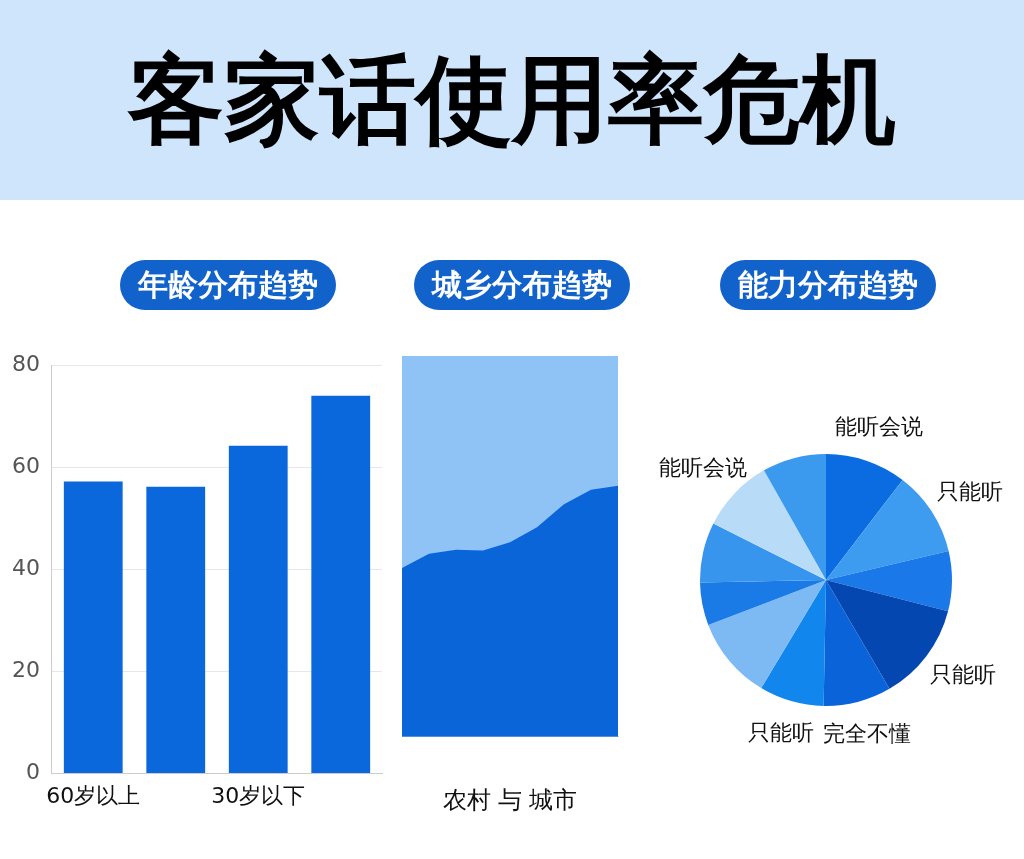 The image size is (1024, 859). Describe the element at coordinates (25, 670) in the screenshot. I see `y-tick-label: 20` at that location.